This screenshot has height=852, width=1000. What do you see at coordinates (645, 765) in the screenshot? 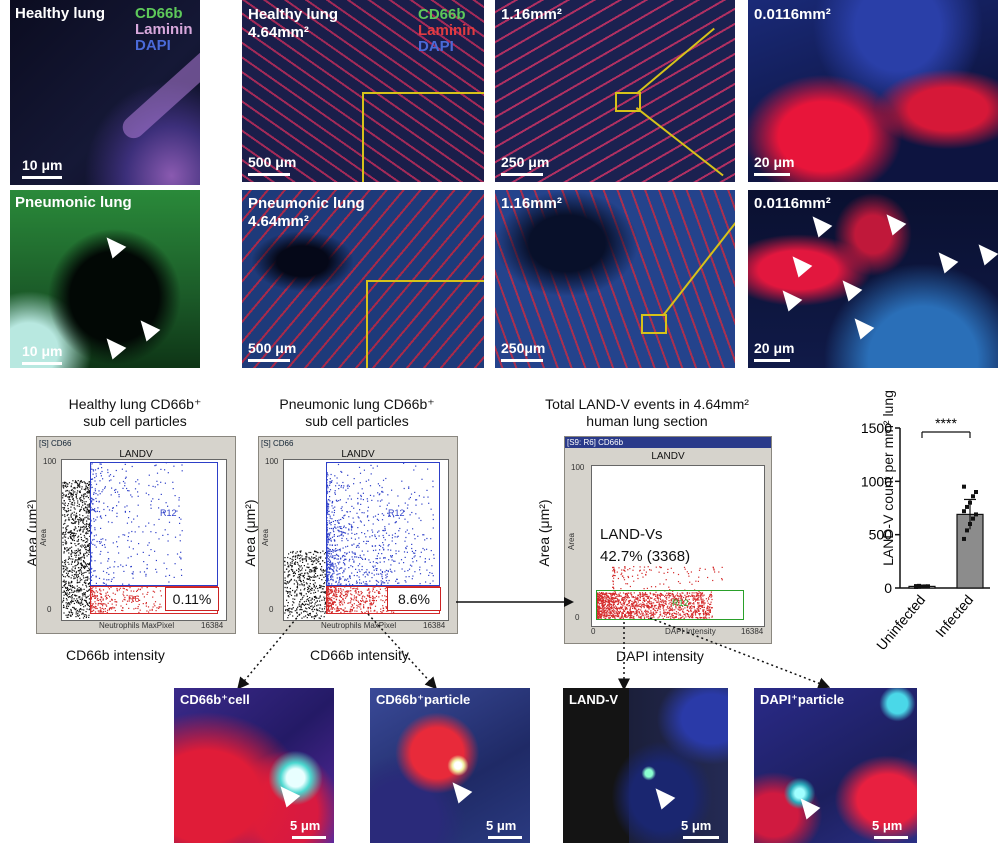
I see `inset-land-v: LAND-V 5 μm` at bounding box center [645, 765].